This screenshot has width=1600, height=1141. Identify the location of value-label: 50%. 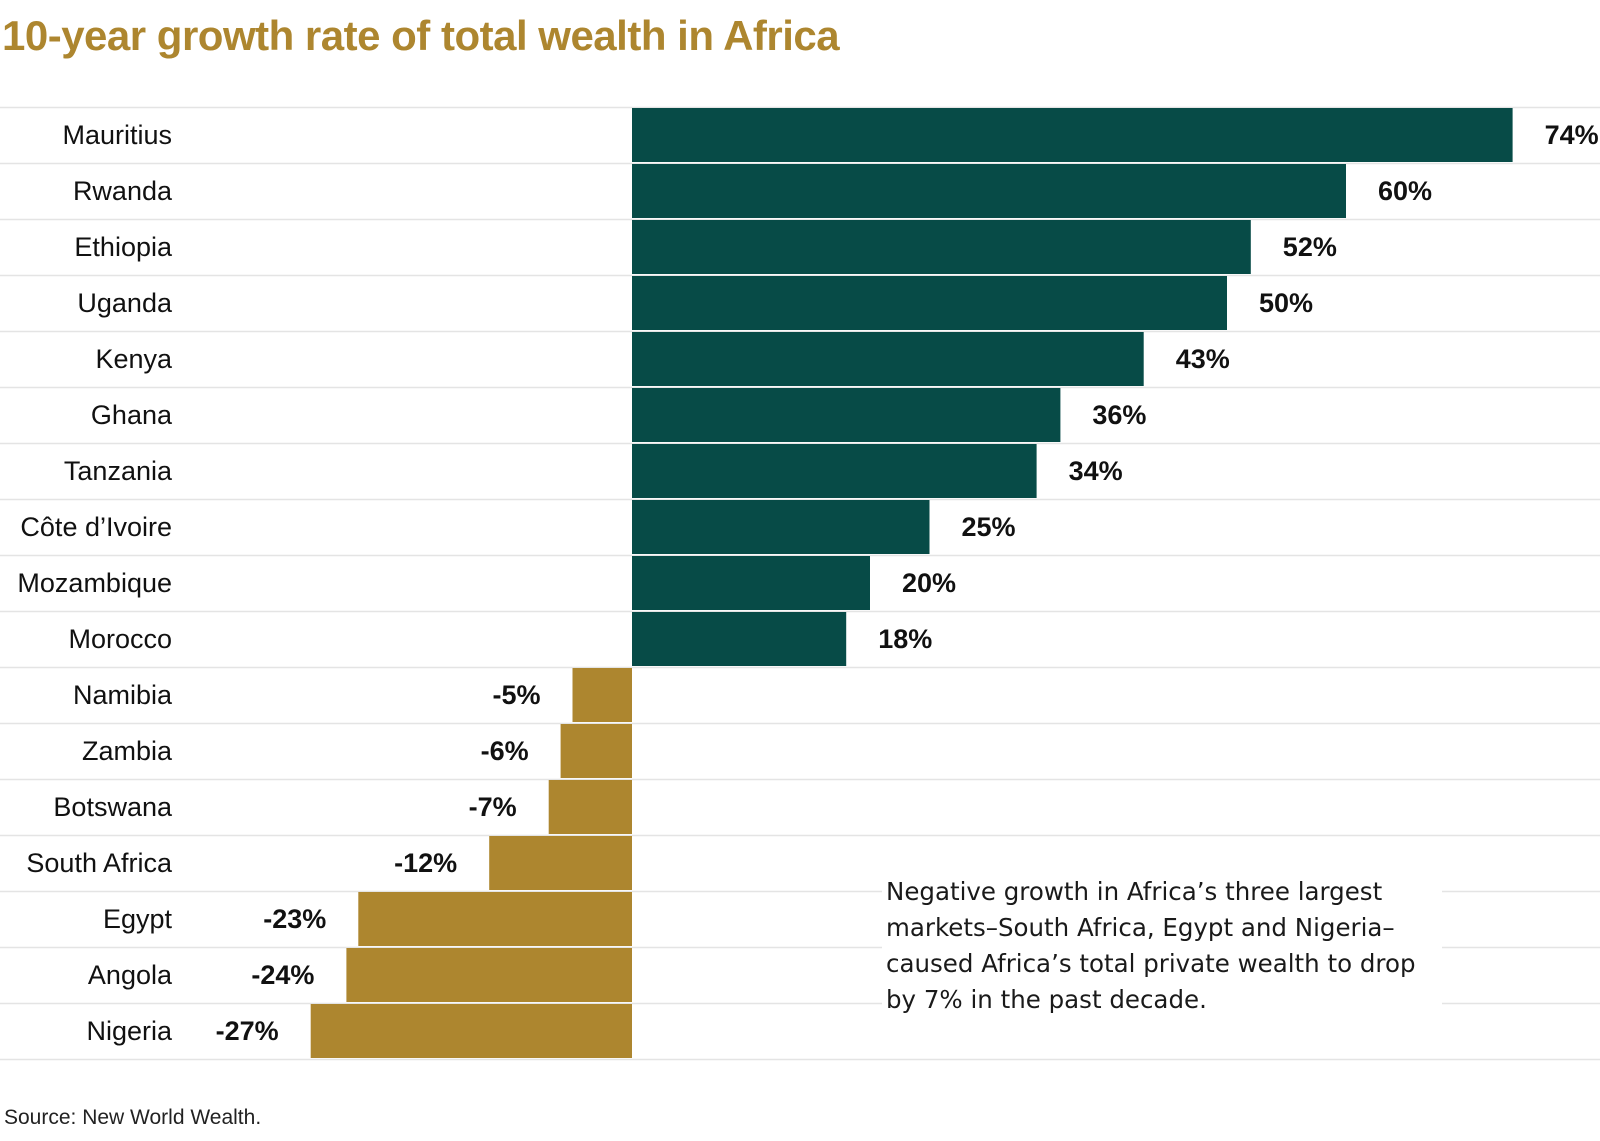
(1286, 303).